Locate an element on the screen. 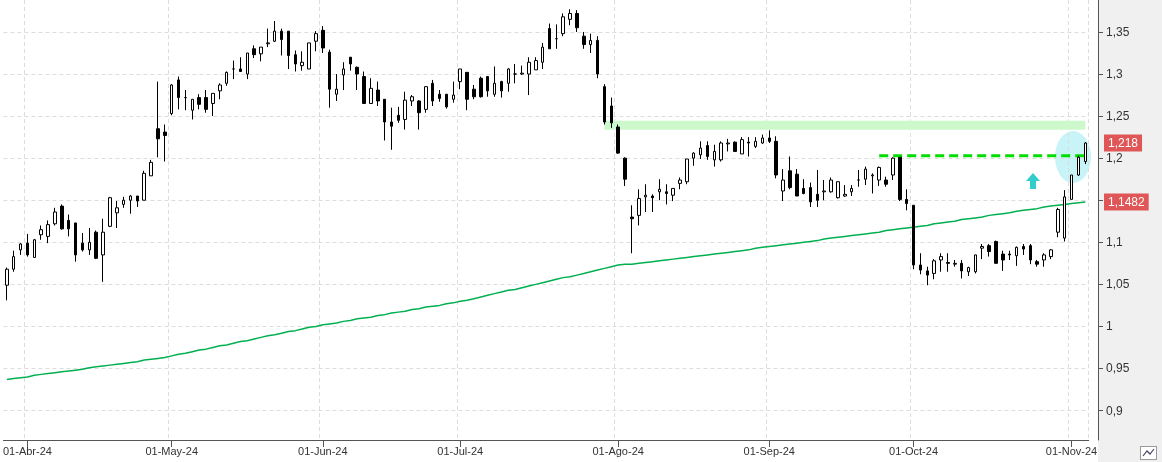  y-tick-label: 1,2 is located at coordinates (1115, 158).